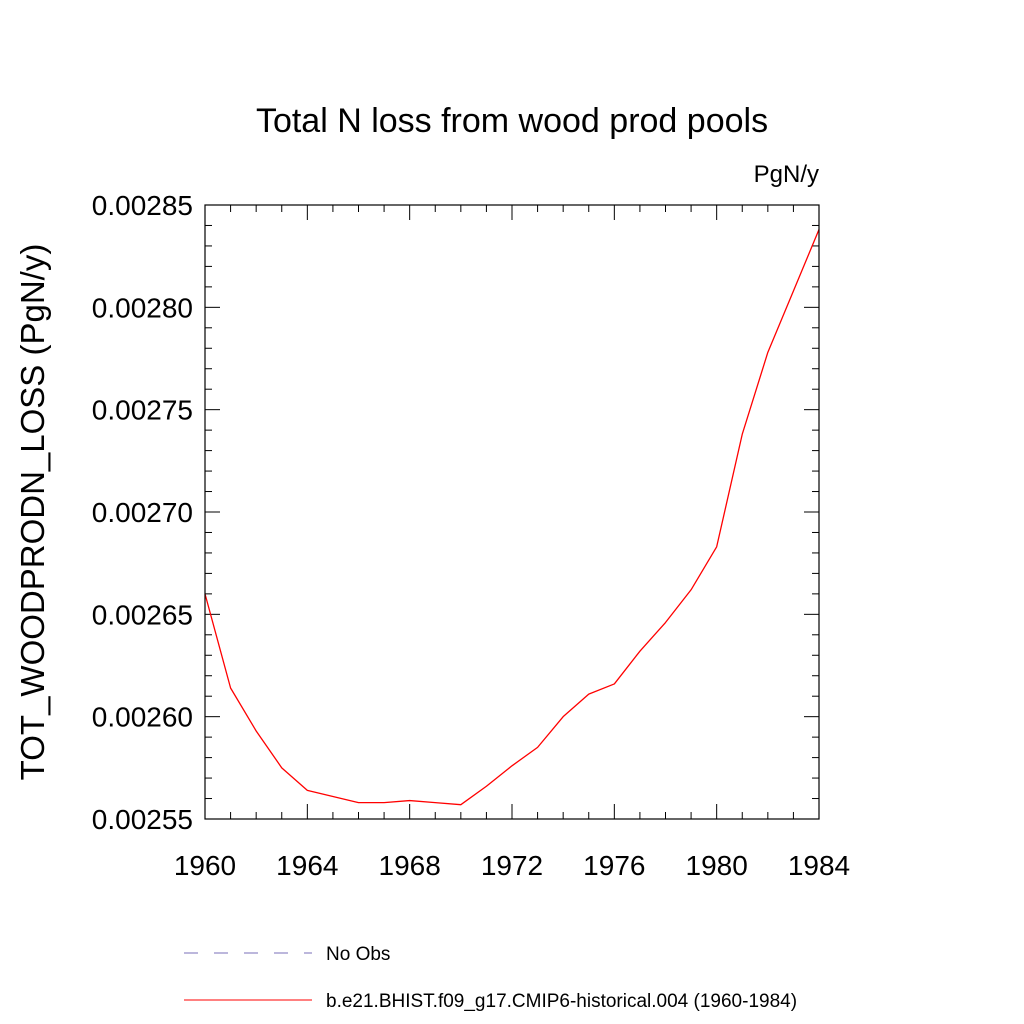  I want to click on y-tick-label: 0.00270, so click(142, 512).